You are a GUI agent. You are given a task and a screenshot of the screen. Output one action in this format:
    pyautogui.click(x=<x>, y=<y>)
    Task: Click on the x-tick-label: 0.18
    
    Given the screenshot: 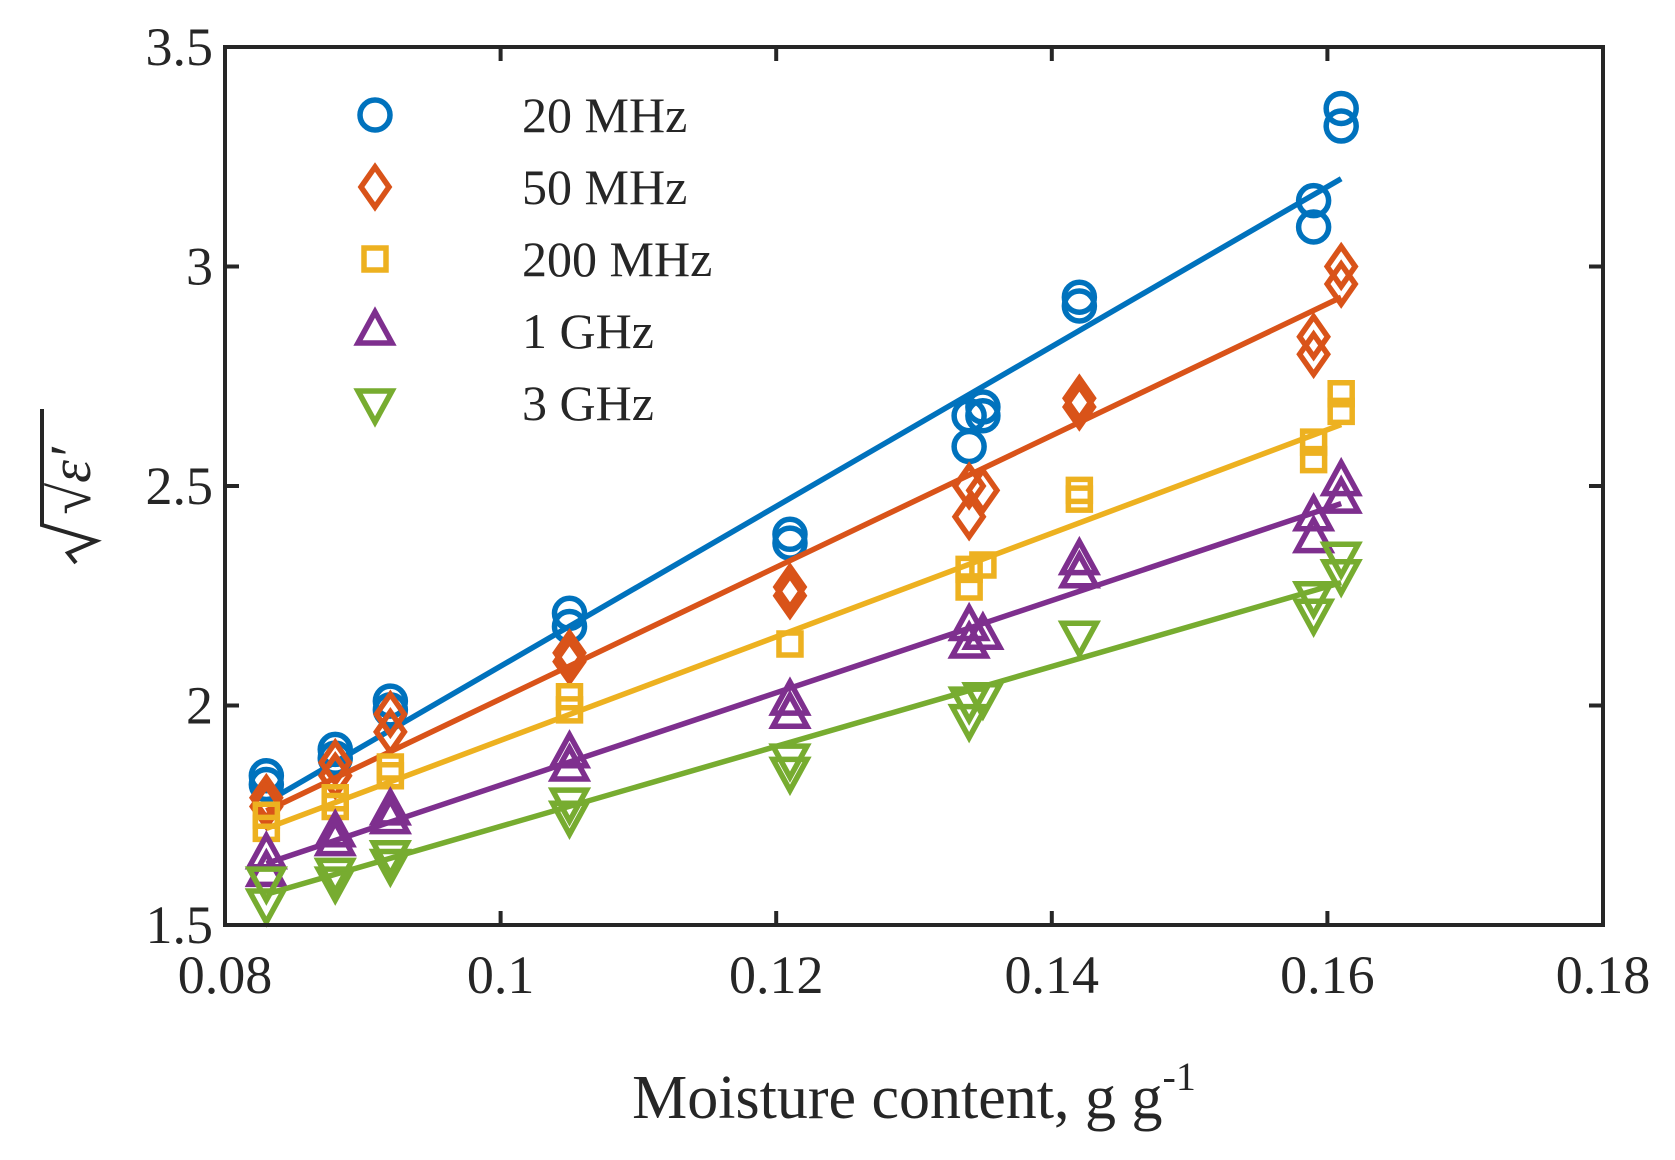 What is the action you would take?
    pyautogui.click(x=1603, y=975)
    